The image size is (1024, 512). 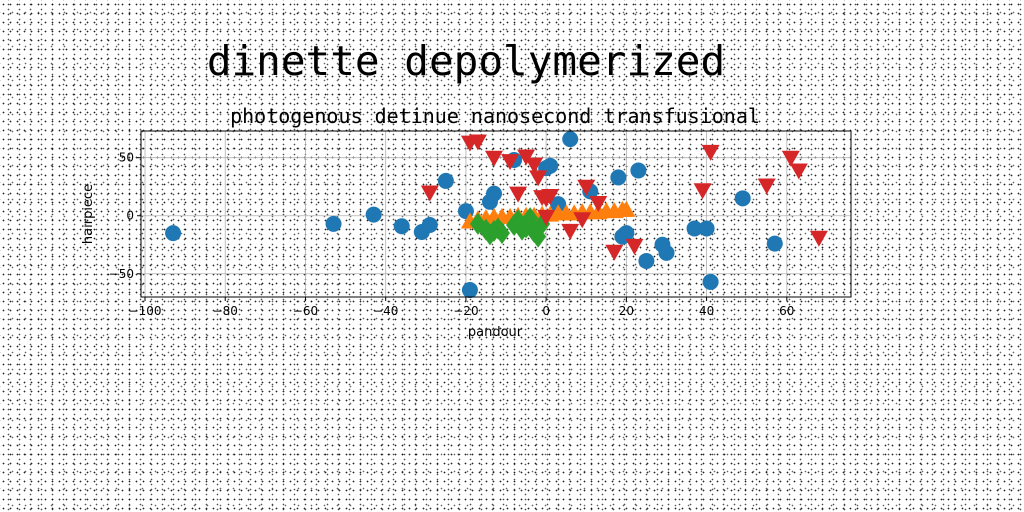 I want to click on x-tick-label: −20, so click(x=465, y=311).